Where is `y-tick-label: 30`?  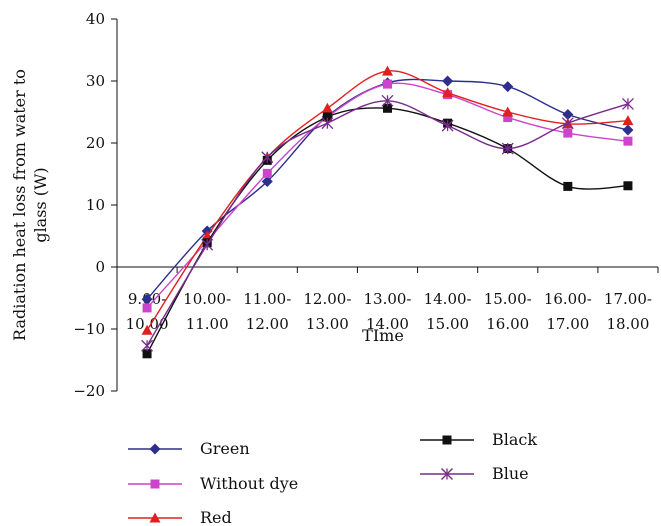 y-tick-label: 30 is located at coordinates (95, 81).